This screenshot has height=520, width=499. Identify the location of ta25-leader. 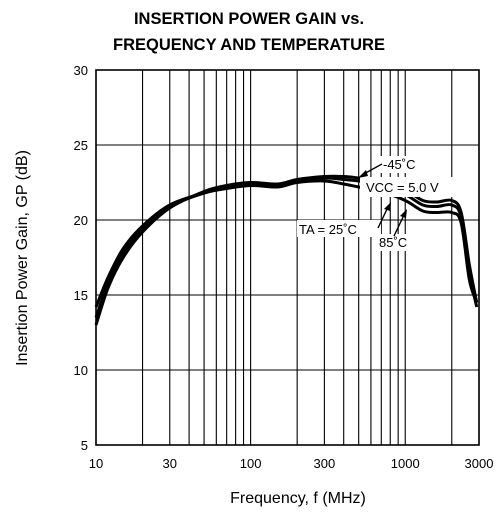
(383, 217).